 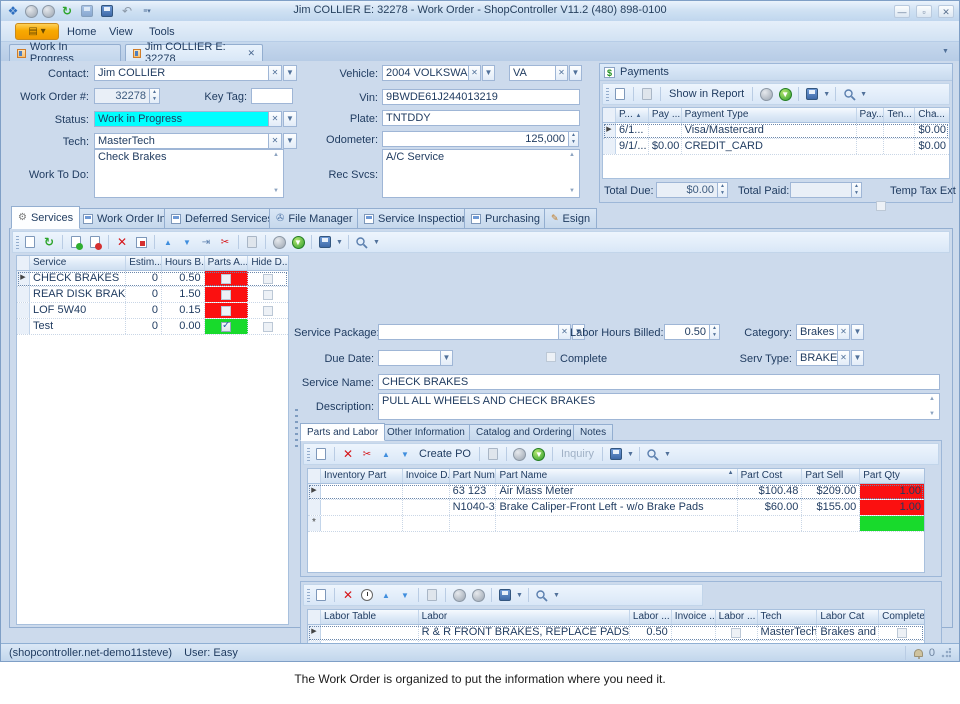 I want to click on service-package-field, so click(x=468, y=332).